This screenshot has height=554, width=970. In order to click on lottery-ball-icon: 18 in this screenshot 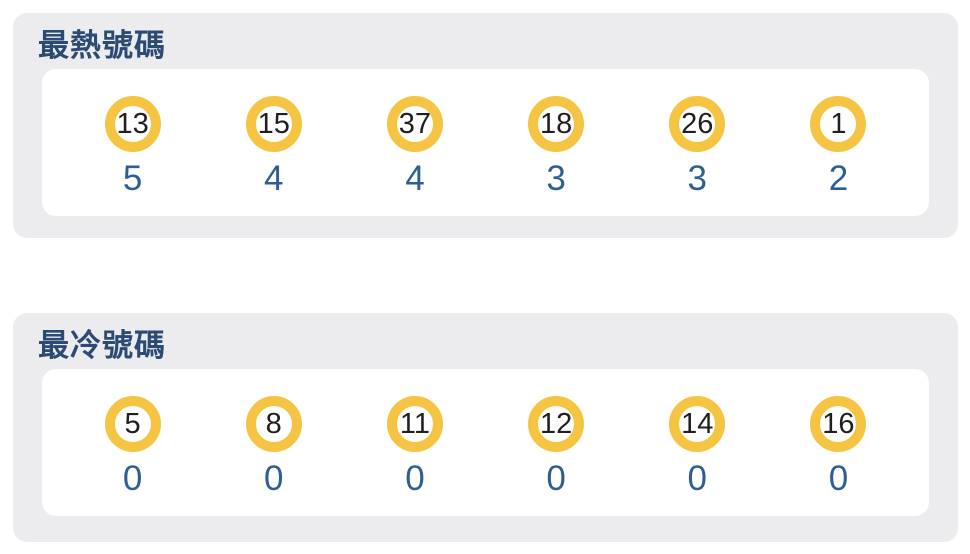, I will do `click(556, 124)`.